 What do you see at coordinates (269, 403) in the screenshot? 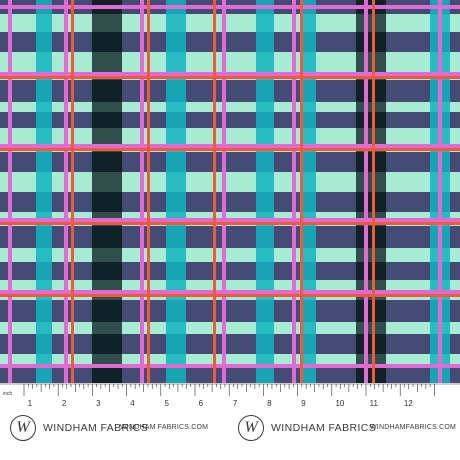
I see `ruler-number: 8` at bounding box center [269, 403].